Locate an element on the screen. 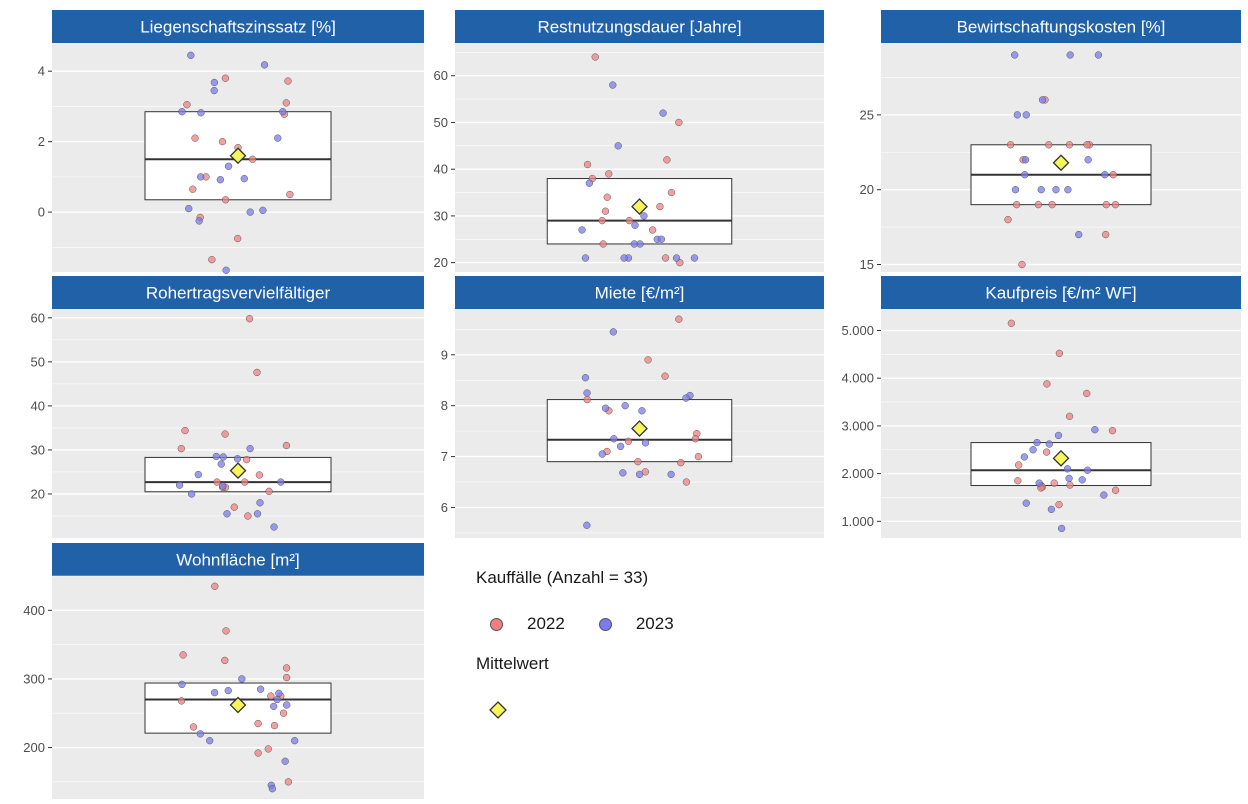  facet-panel: Bewirtschaftungskosten [%] 15 20 25 is located at coordinates (1050, 141).